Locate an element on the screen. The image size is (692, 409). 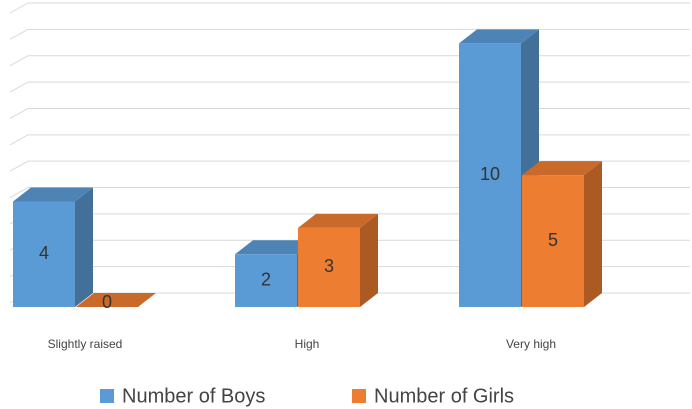
data-label: 0 is located at coordinates (107, 302).